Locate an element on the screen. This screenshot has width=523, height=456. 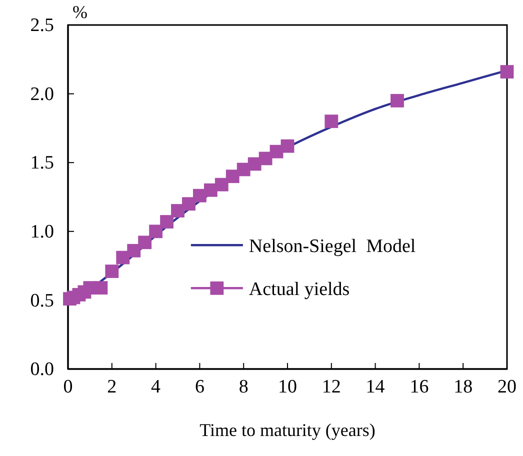
legend-label: Actual yields is located at coordinates (299, 289).